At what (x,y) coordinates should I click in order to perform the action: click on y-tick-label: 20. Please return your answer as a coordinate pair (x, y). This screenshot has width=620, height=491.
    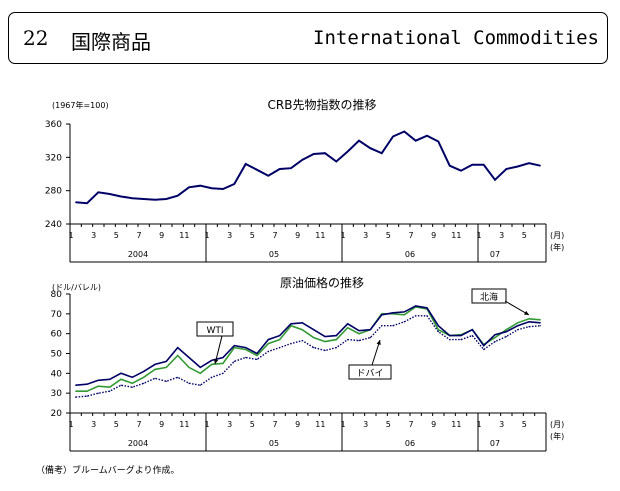
    Looking at the image, I should click on (57, 414).